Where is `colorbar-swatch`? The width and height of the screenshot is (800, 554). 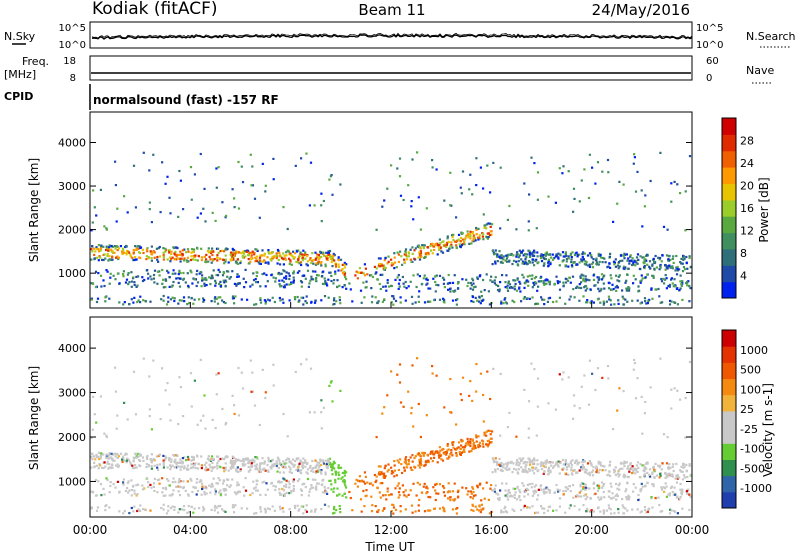 colorbar-swatch is located at coordinates (729, 241).